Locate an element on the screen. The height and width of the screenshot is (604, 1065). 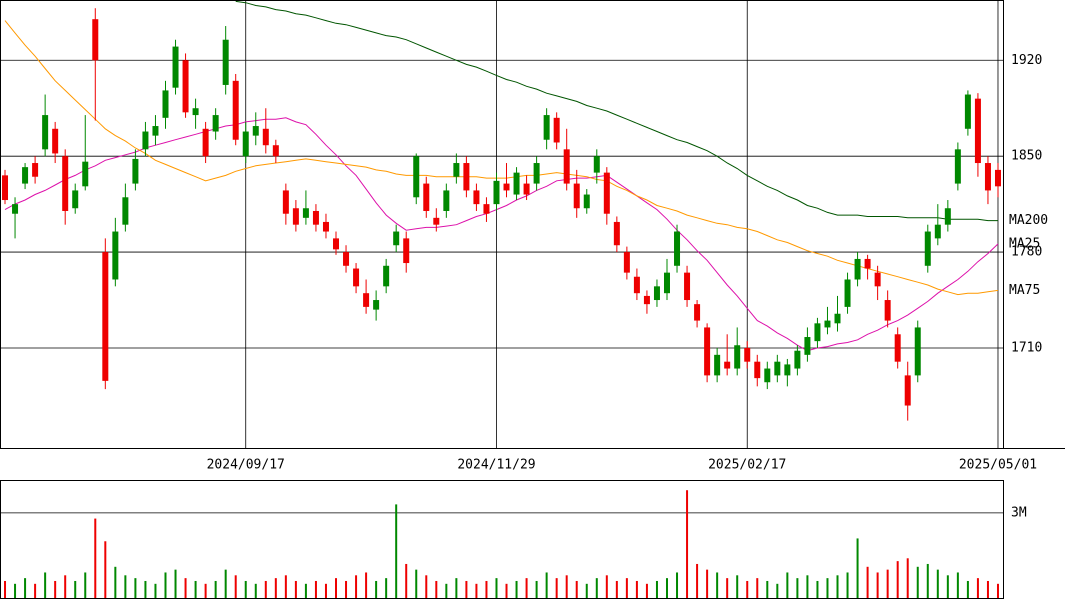
legend-label: MA200 is located at coordinates (1028, 220).